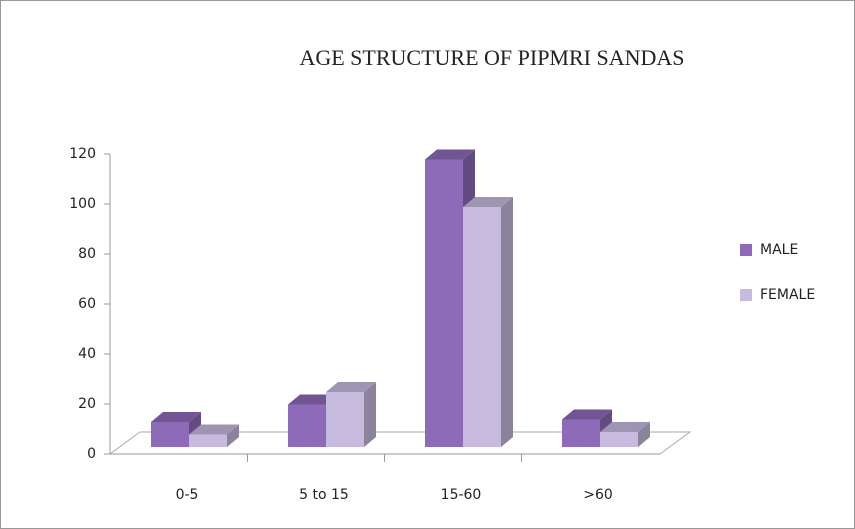 This screenshot has height=529, width=855. What do you see at coordinates (87, 354) in the screenshot?
I see `y-tick-label: 40` at bounding box center [87, 354].